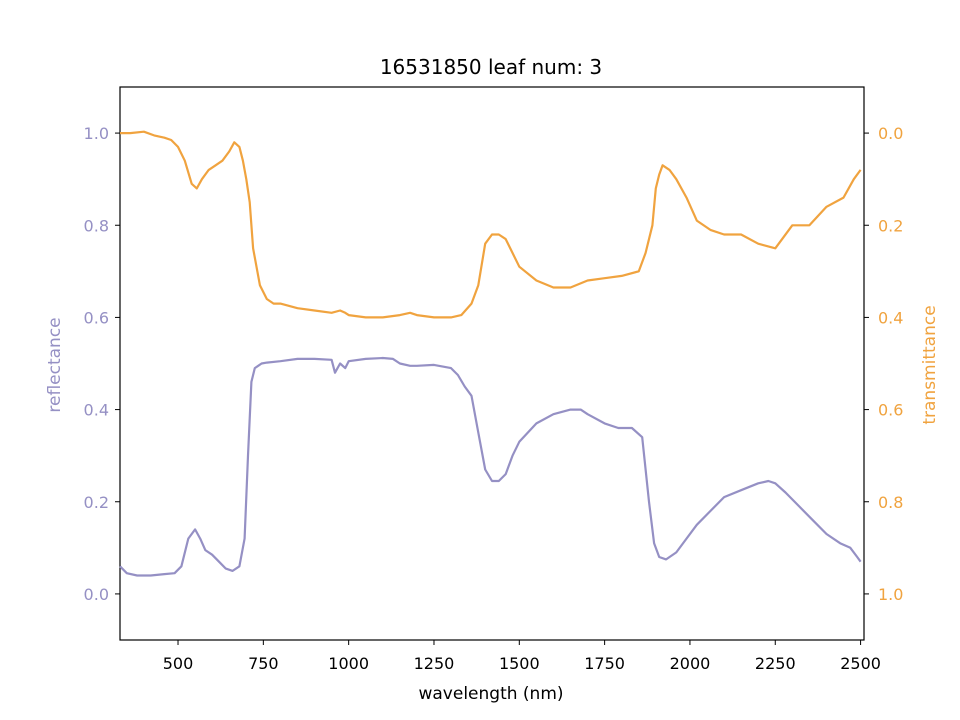 This screenshot has height=720, width=960. Describe the element at coordinates (96, 133) in the screenshot. I see `y-left-tick-label: 1.0` at that location.